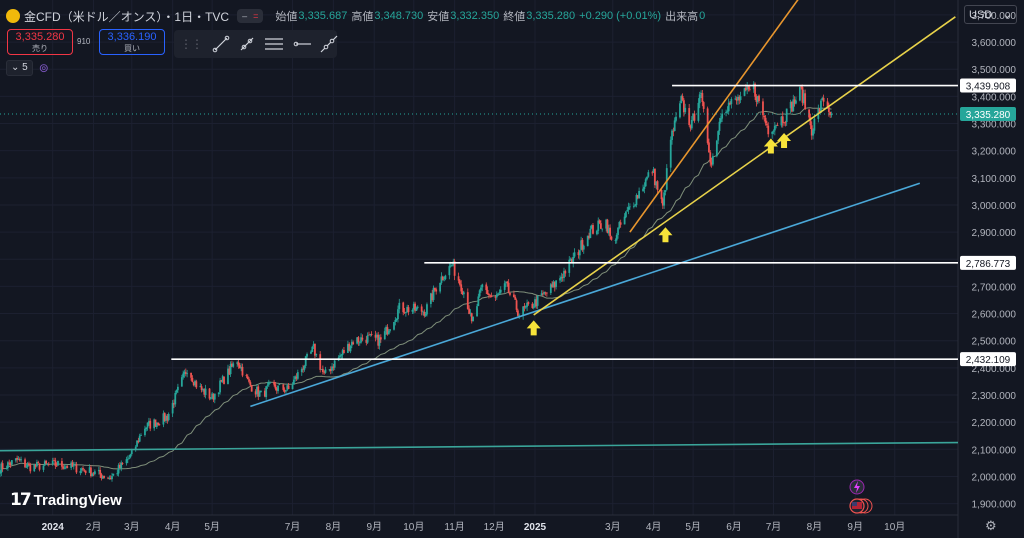  Describe the element at coordinates (994, 396) in the screenshot. I see `price-tick-label: 2,300.000` at that location.